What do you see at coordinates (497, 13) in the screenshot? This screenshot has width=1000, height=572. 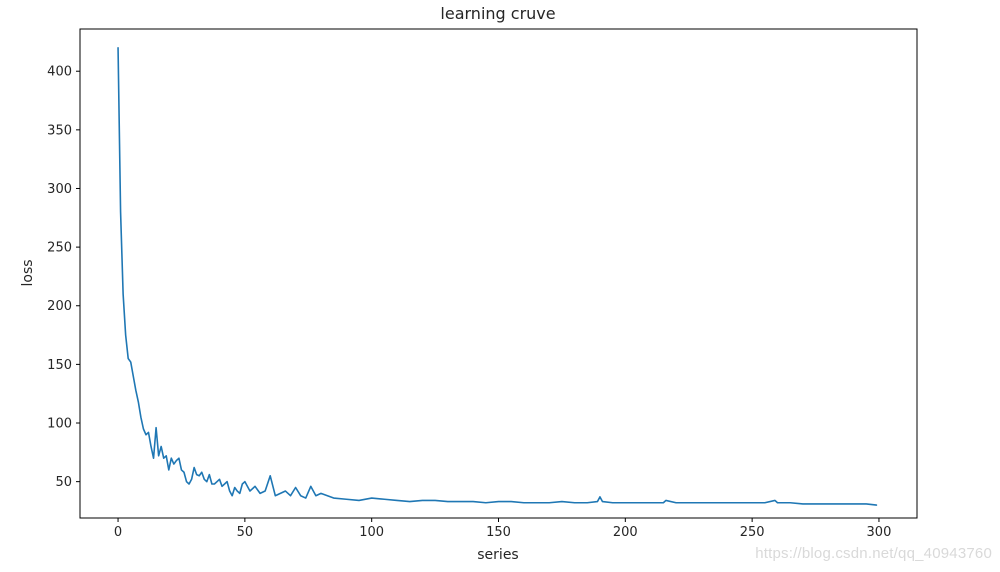 I see `chart-title: learning cruve` at bounding box center [497, 13].